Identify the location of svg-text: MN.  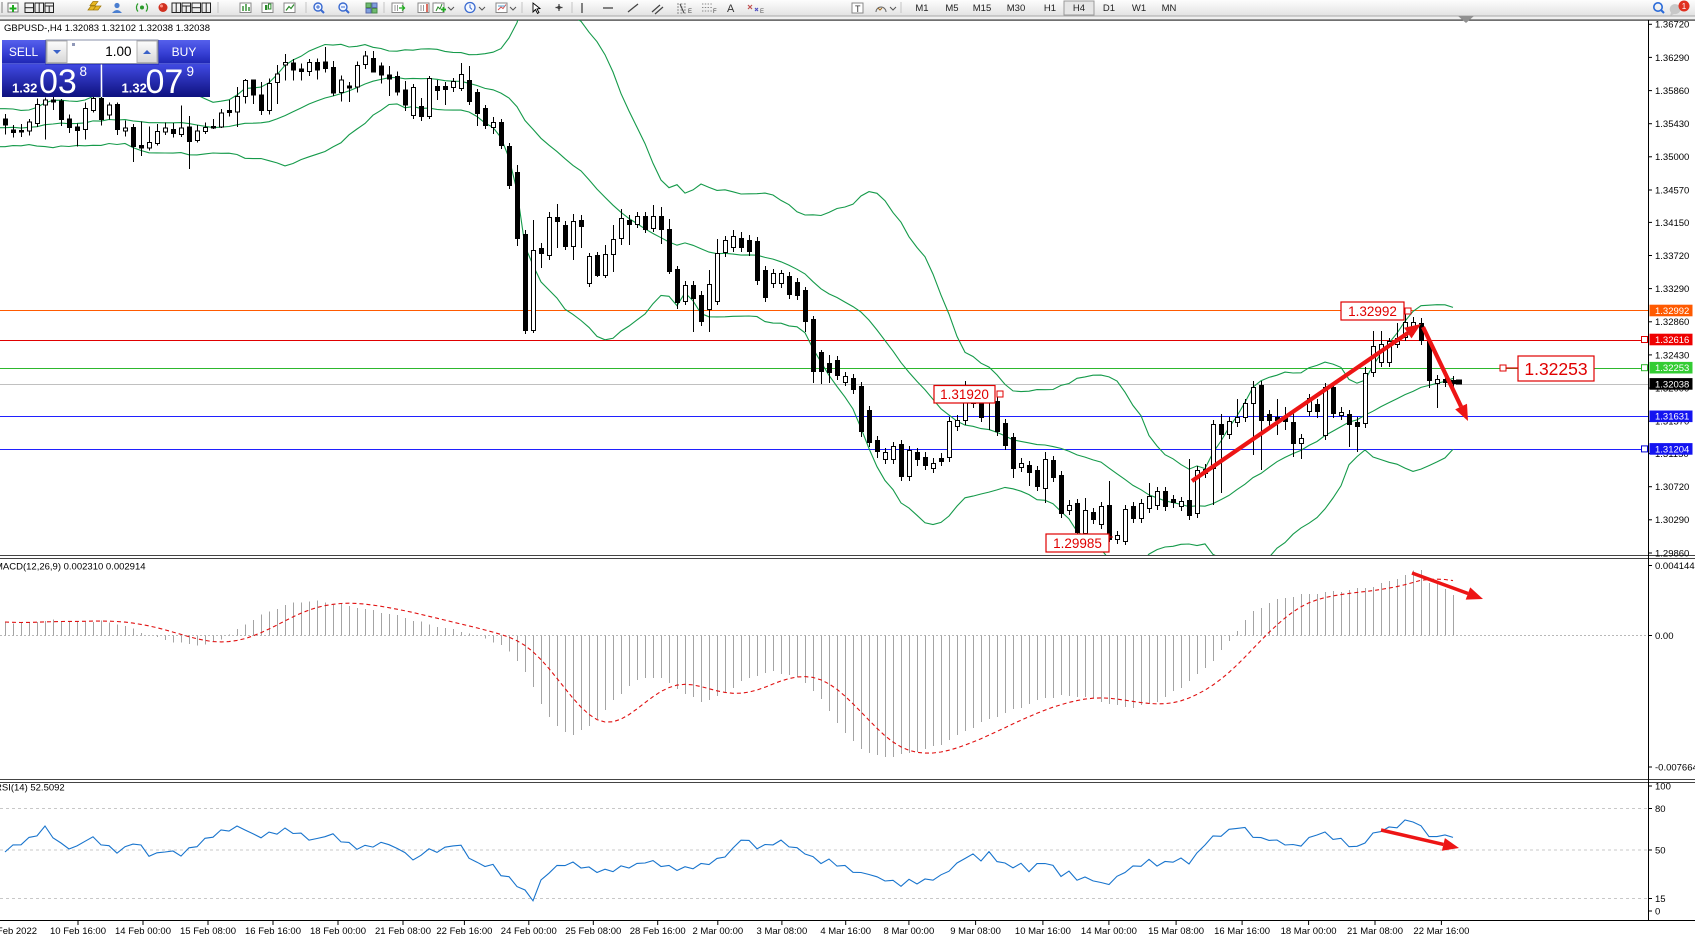
(1169, 8).